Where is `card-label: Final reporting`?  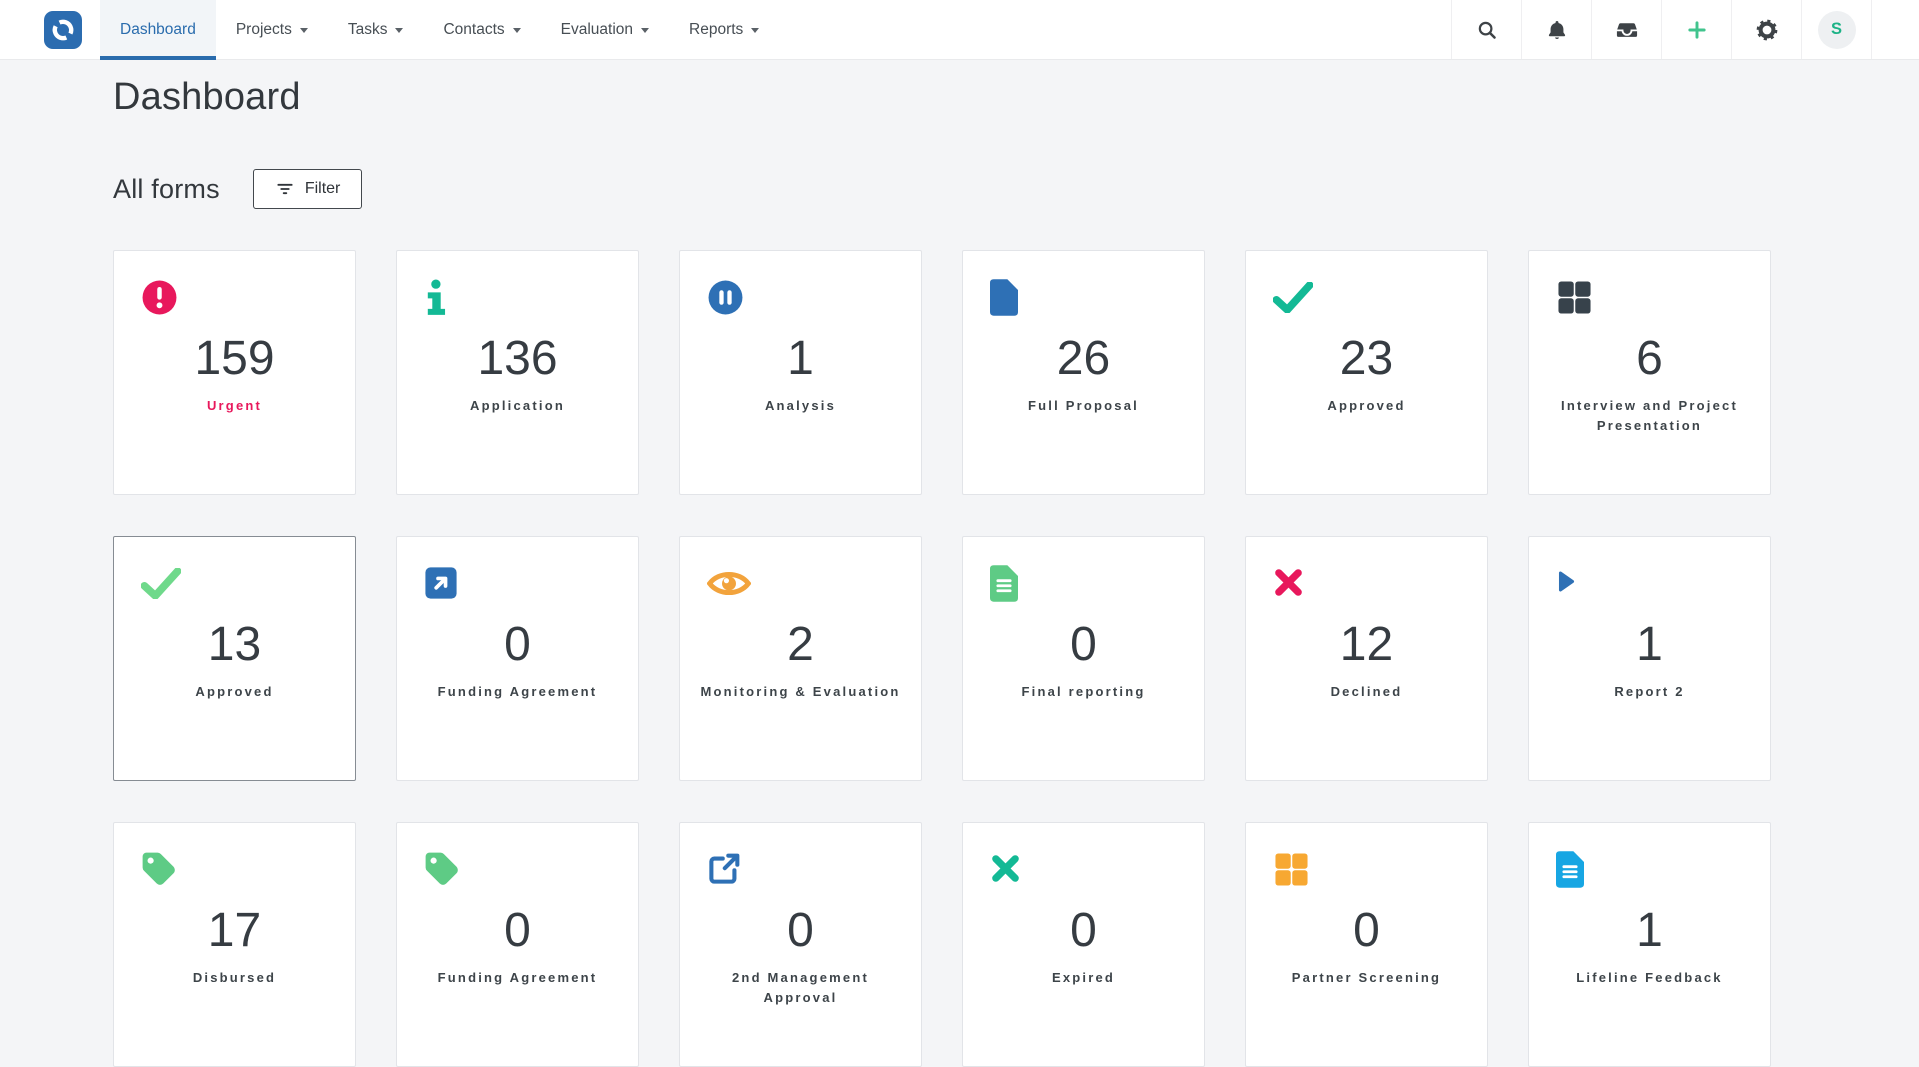 card-label: Final reporting is located at coordinates (1083, 691).